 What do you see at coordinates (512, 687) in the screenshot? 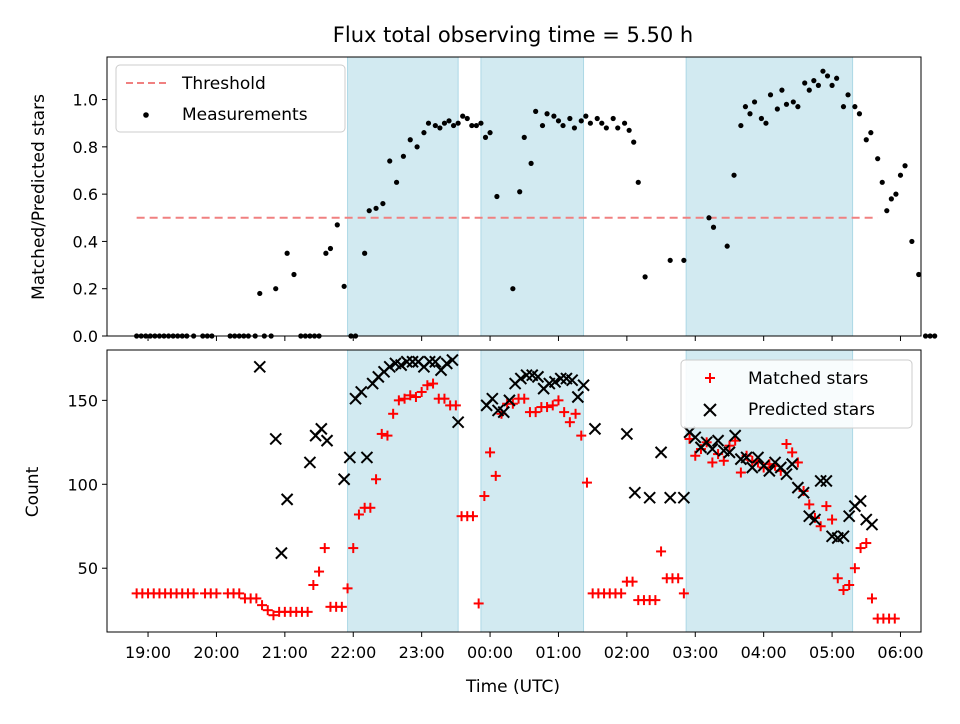
I see `x-axis-label: Time (UTC)` at bounding box center [512, 687].